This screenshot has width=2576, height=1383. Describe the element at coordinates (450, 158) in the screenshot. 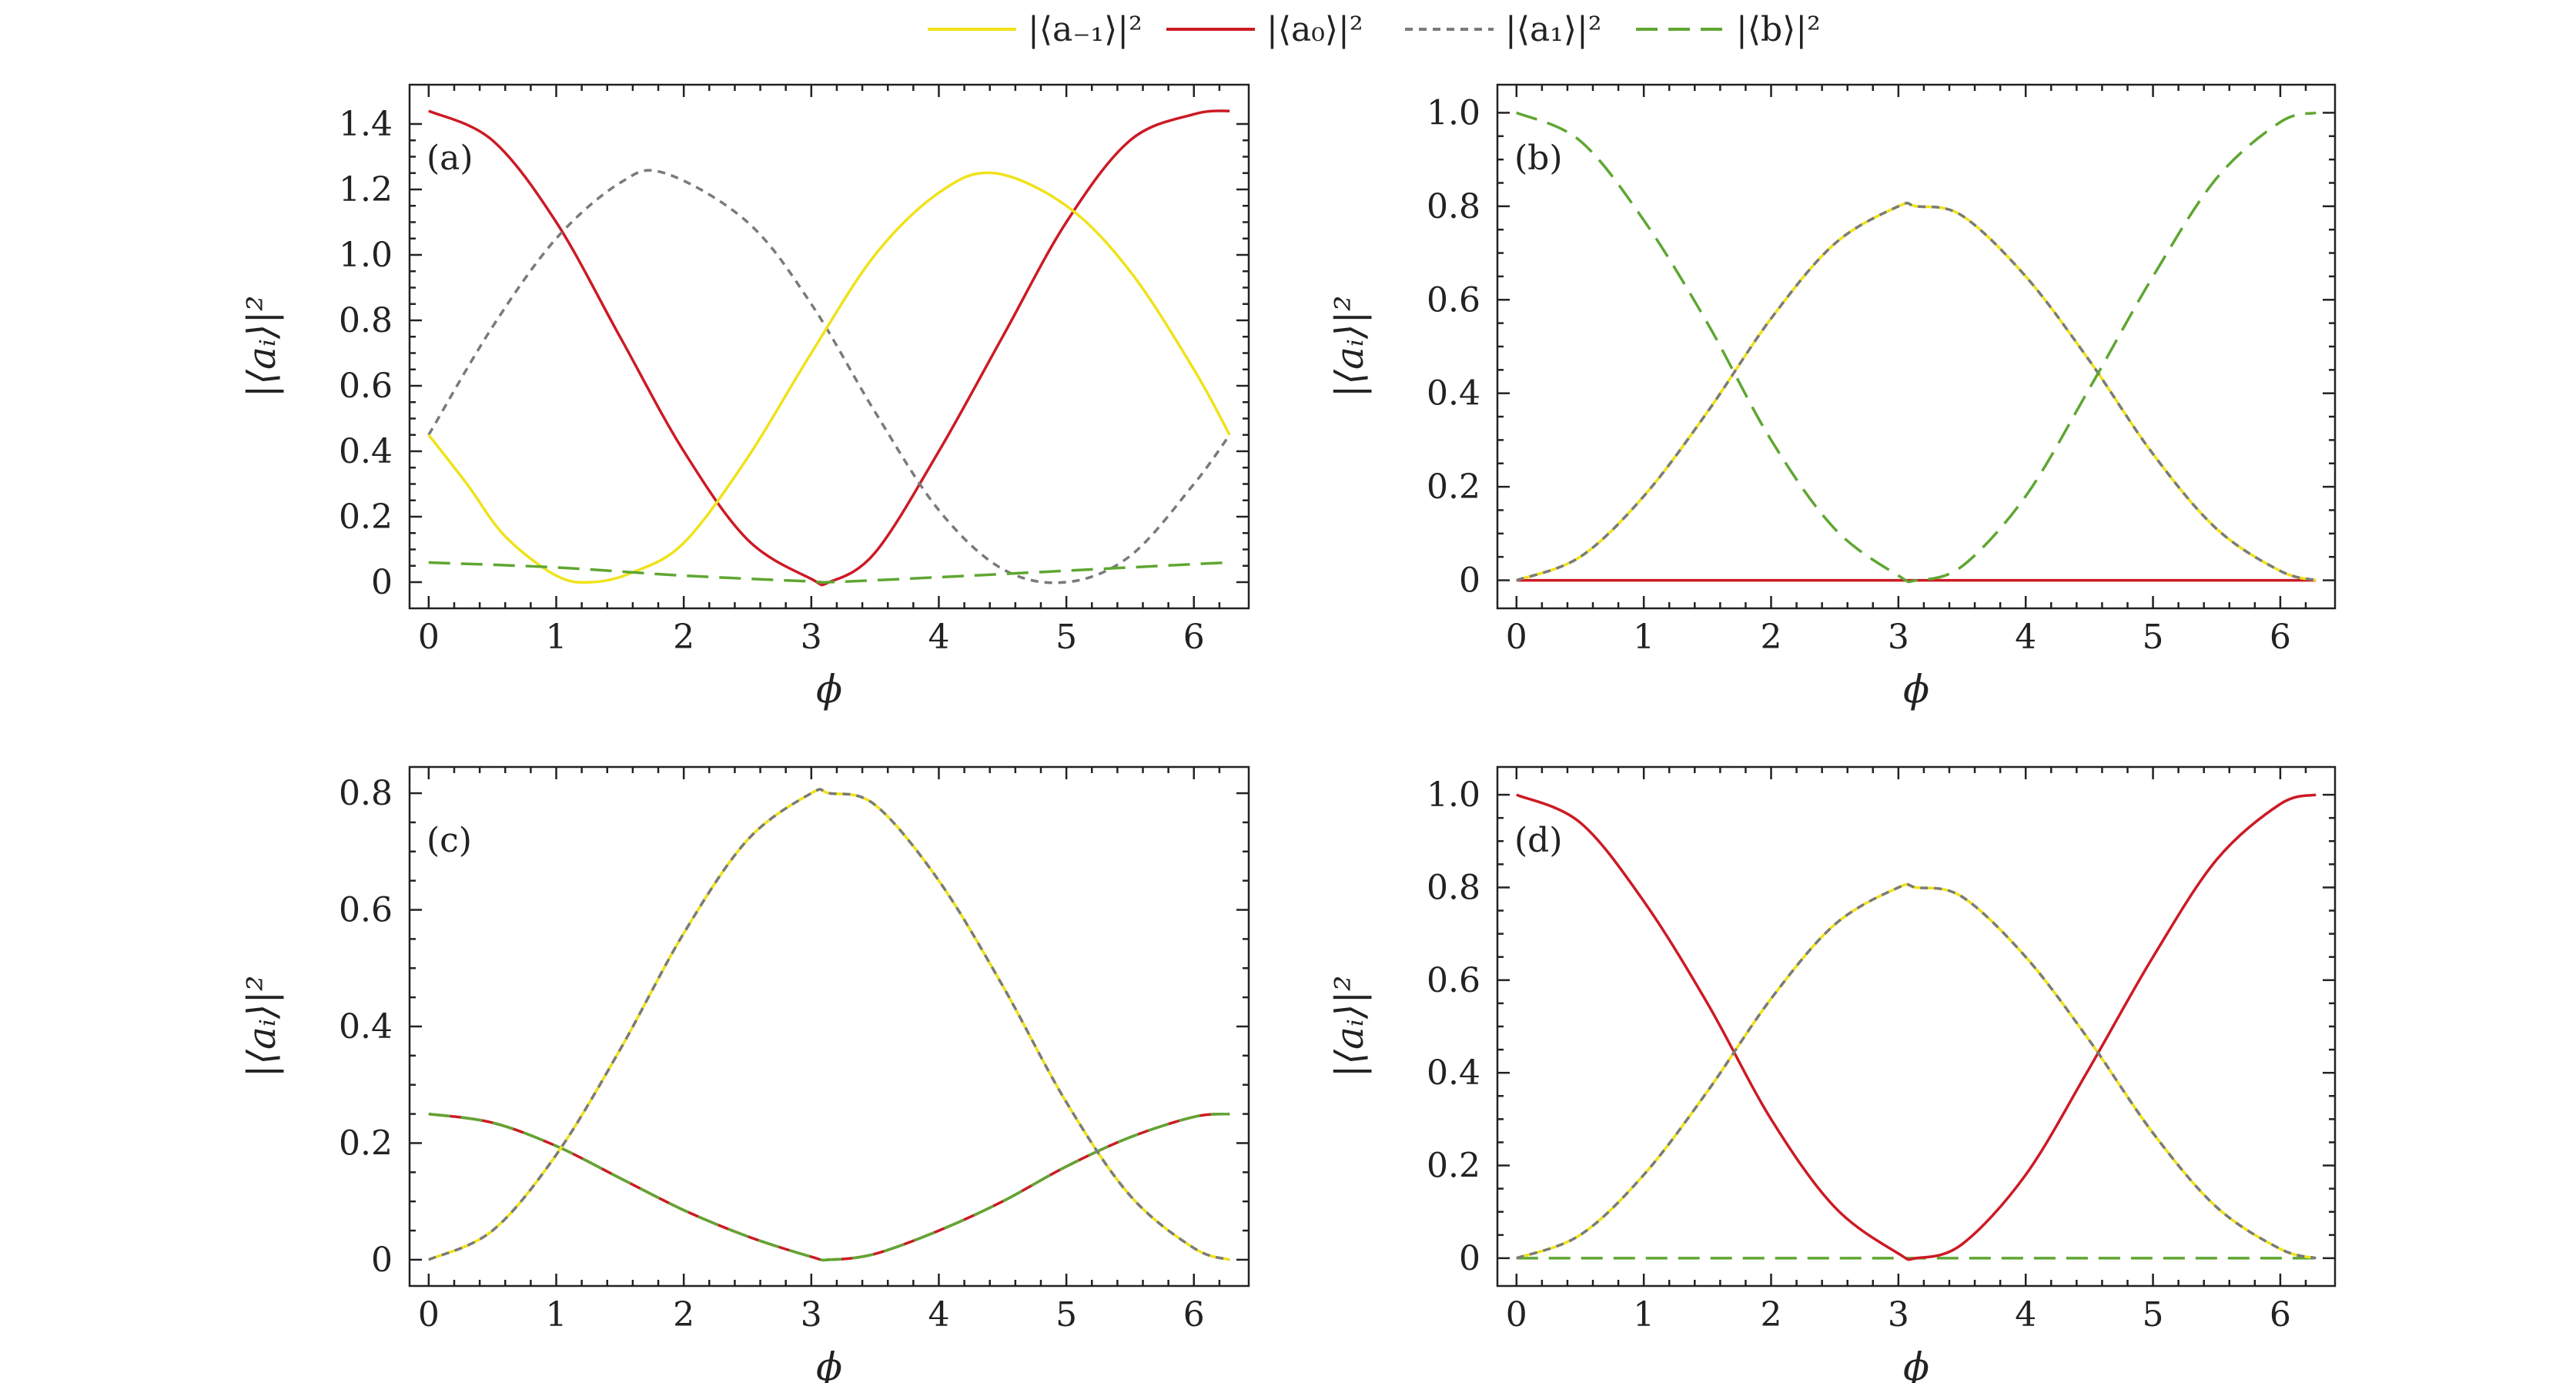

I see `panel-label: (a)` at that location.